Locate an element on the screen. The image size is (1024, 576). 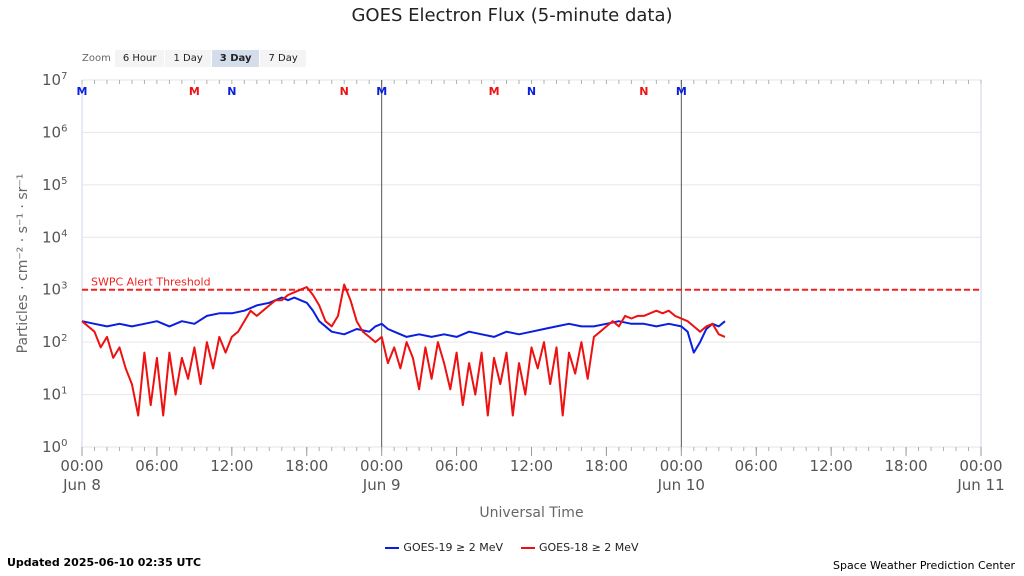
y-axis-title: Particles · cm⁻² · s⁻¹ · sr⁻¹ is located at coordinates (23, 264).